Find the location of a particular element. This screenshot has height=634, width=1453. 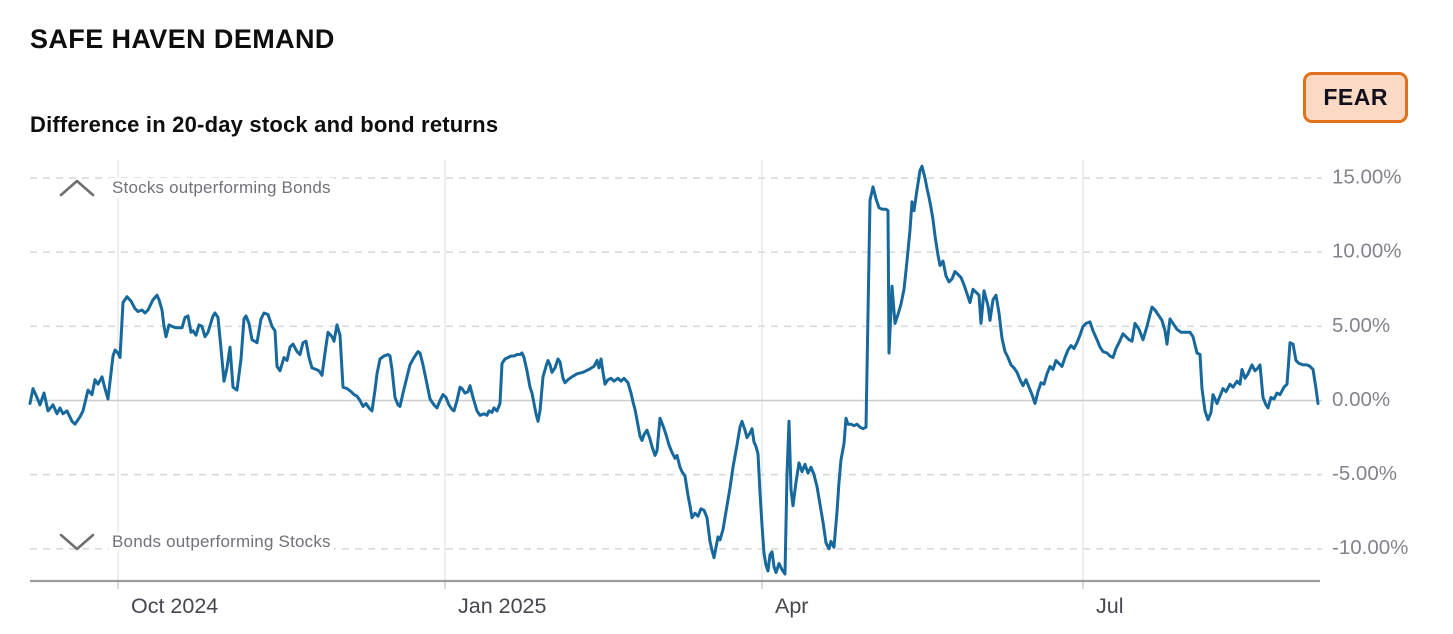

page-title: SAFE HAVEN DEMAND is located at coordinates (182, 39).